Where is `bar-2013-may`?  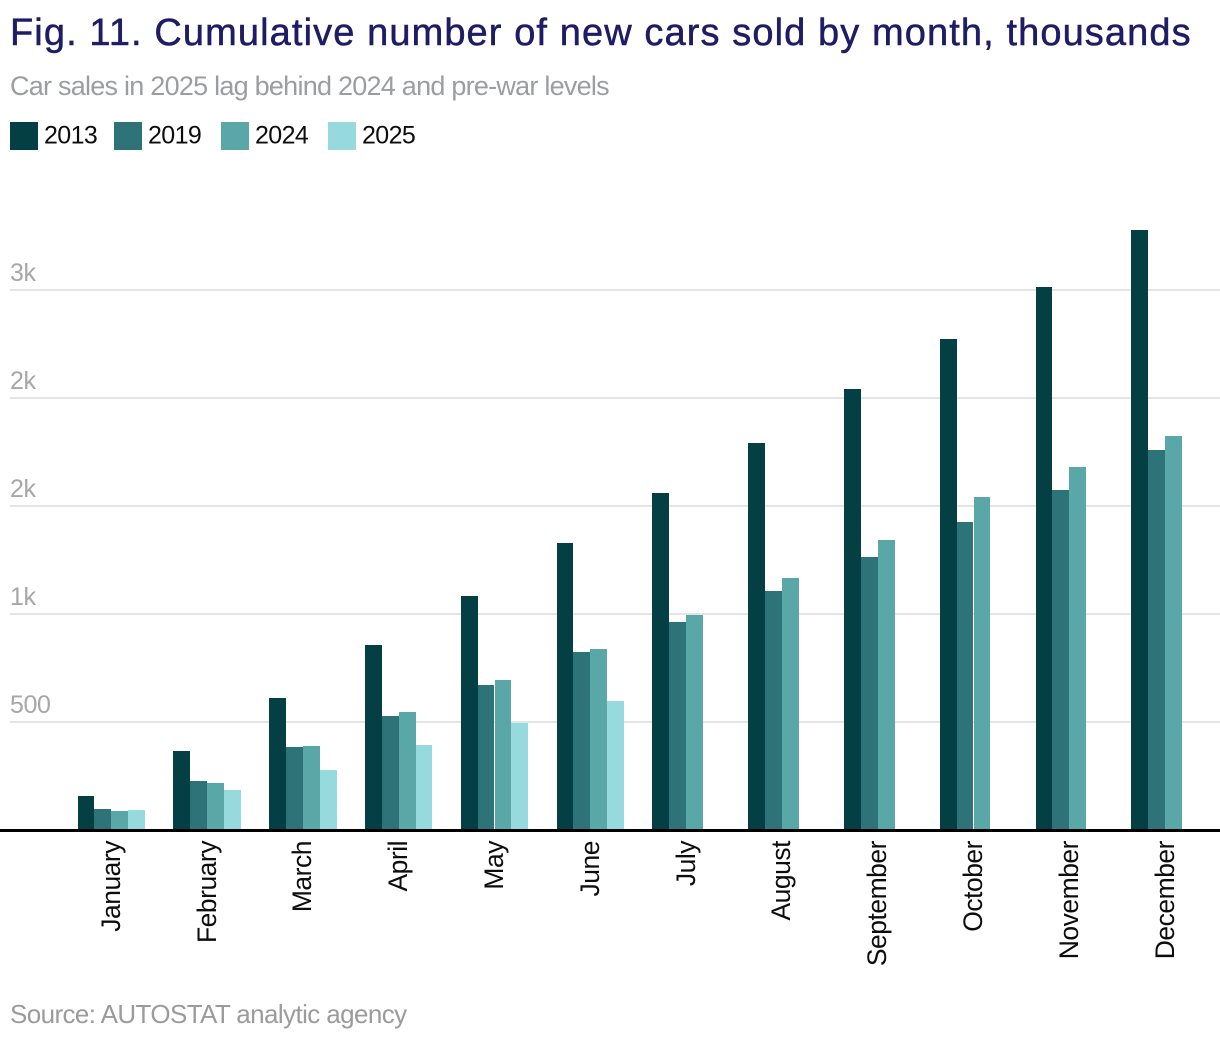
bar-2013-may is located at coordinates (469, 712).